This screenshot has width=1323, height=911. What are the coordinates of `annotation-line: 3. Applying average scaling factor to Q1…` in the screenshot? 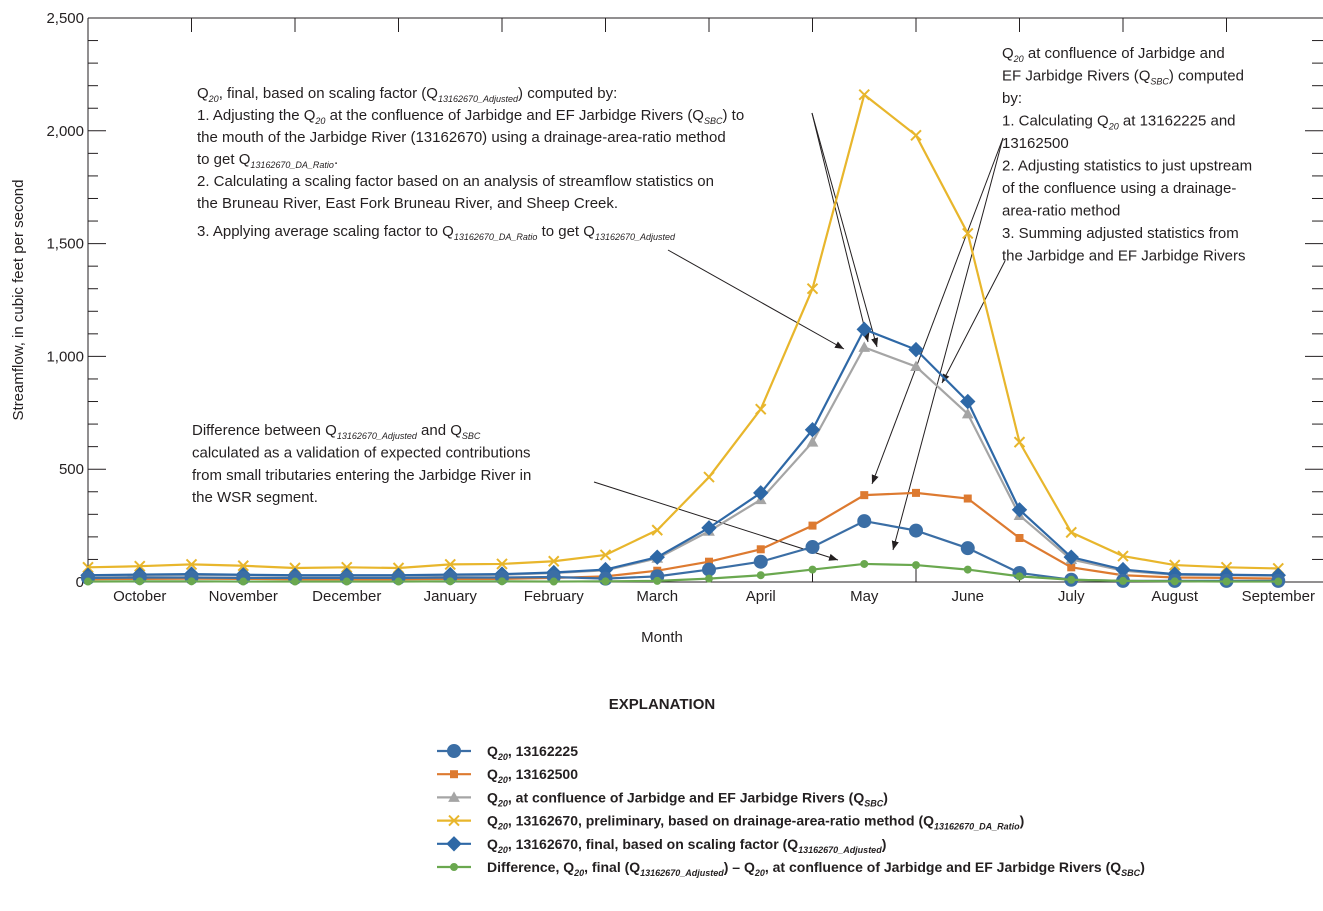 It's located at (436, 232).